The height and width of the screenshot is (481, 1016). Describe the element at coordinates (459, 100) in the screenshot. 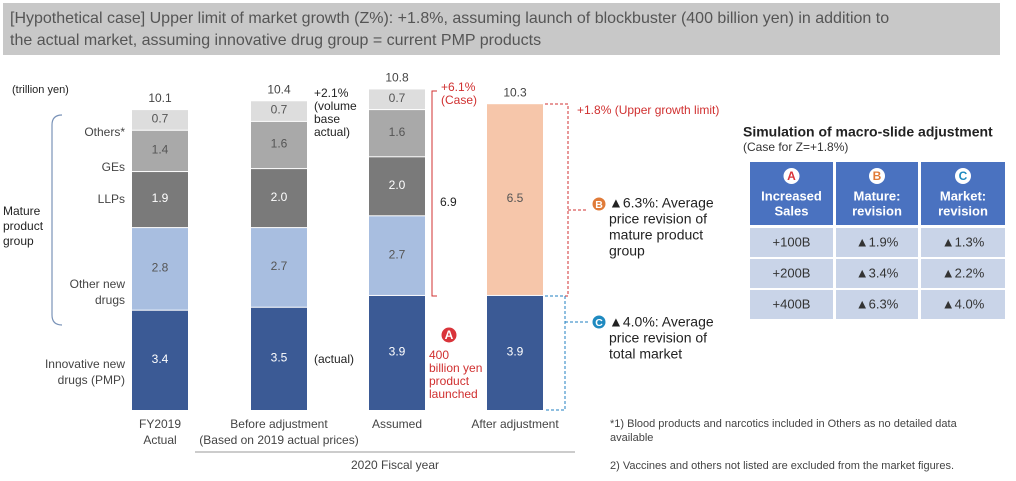

I see `annotation: (Case)` at that location.